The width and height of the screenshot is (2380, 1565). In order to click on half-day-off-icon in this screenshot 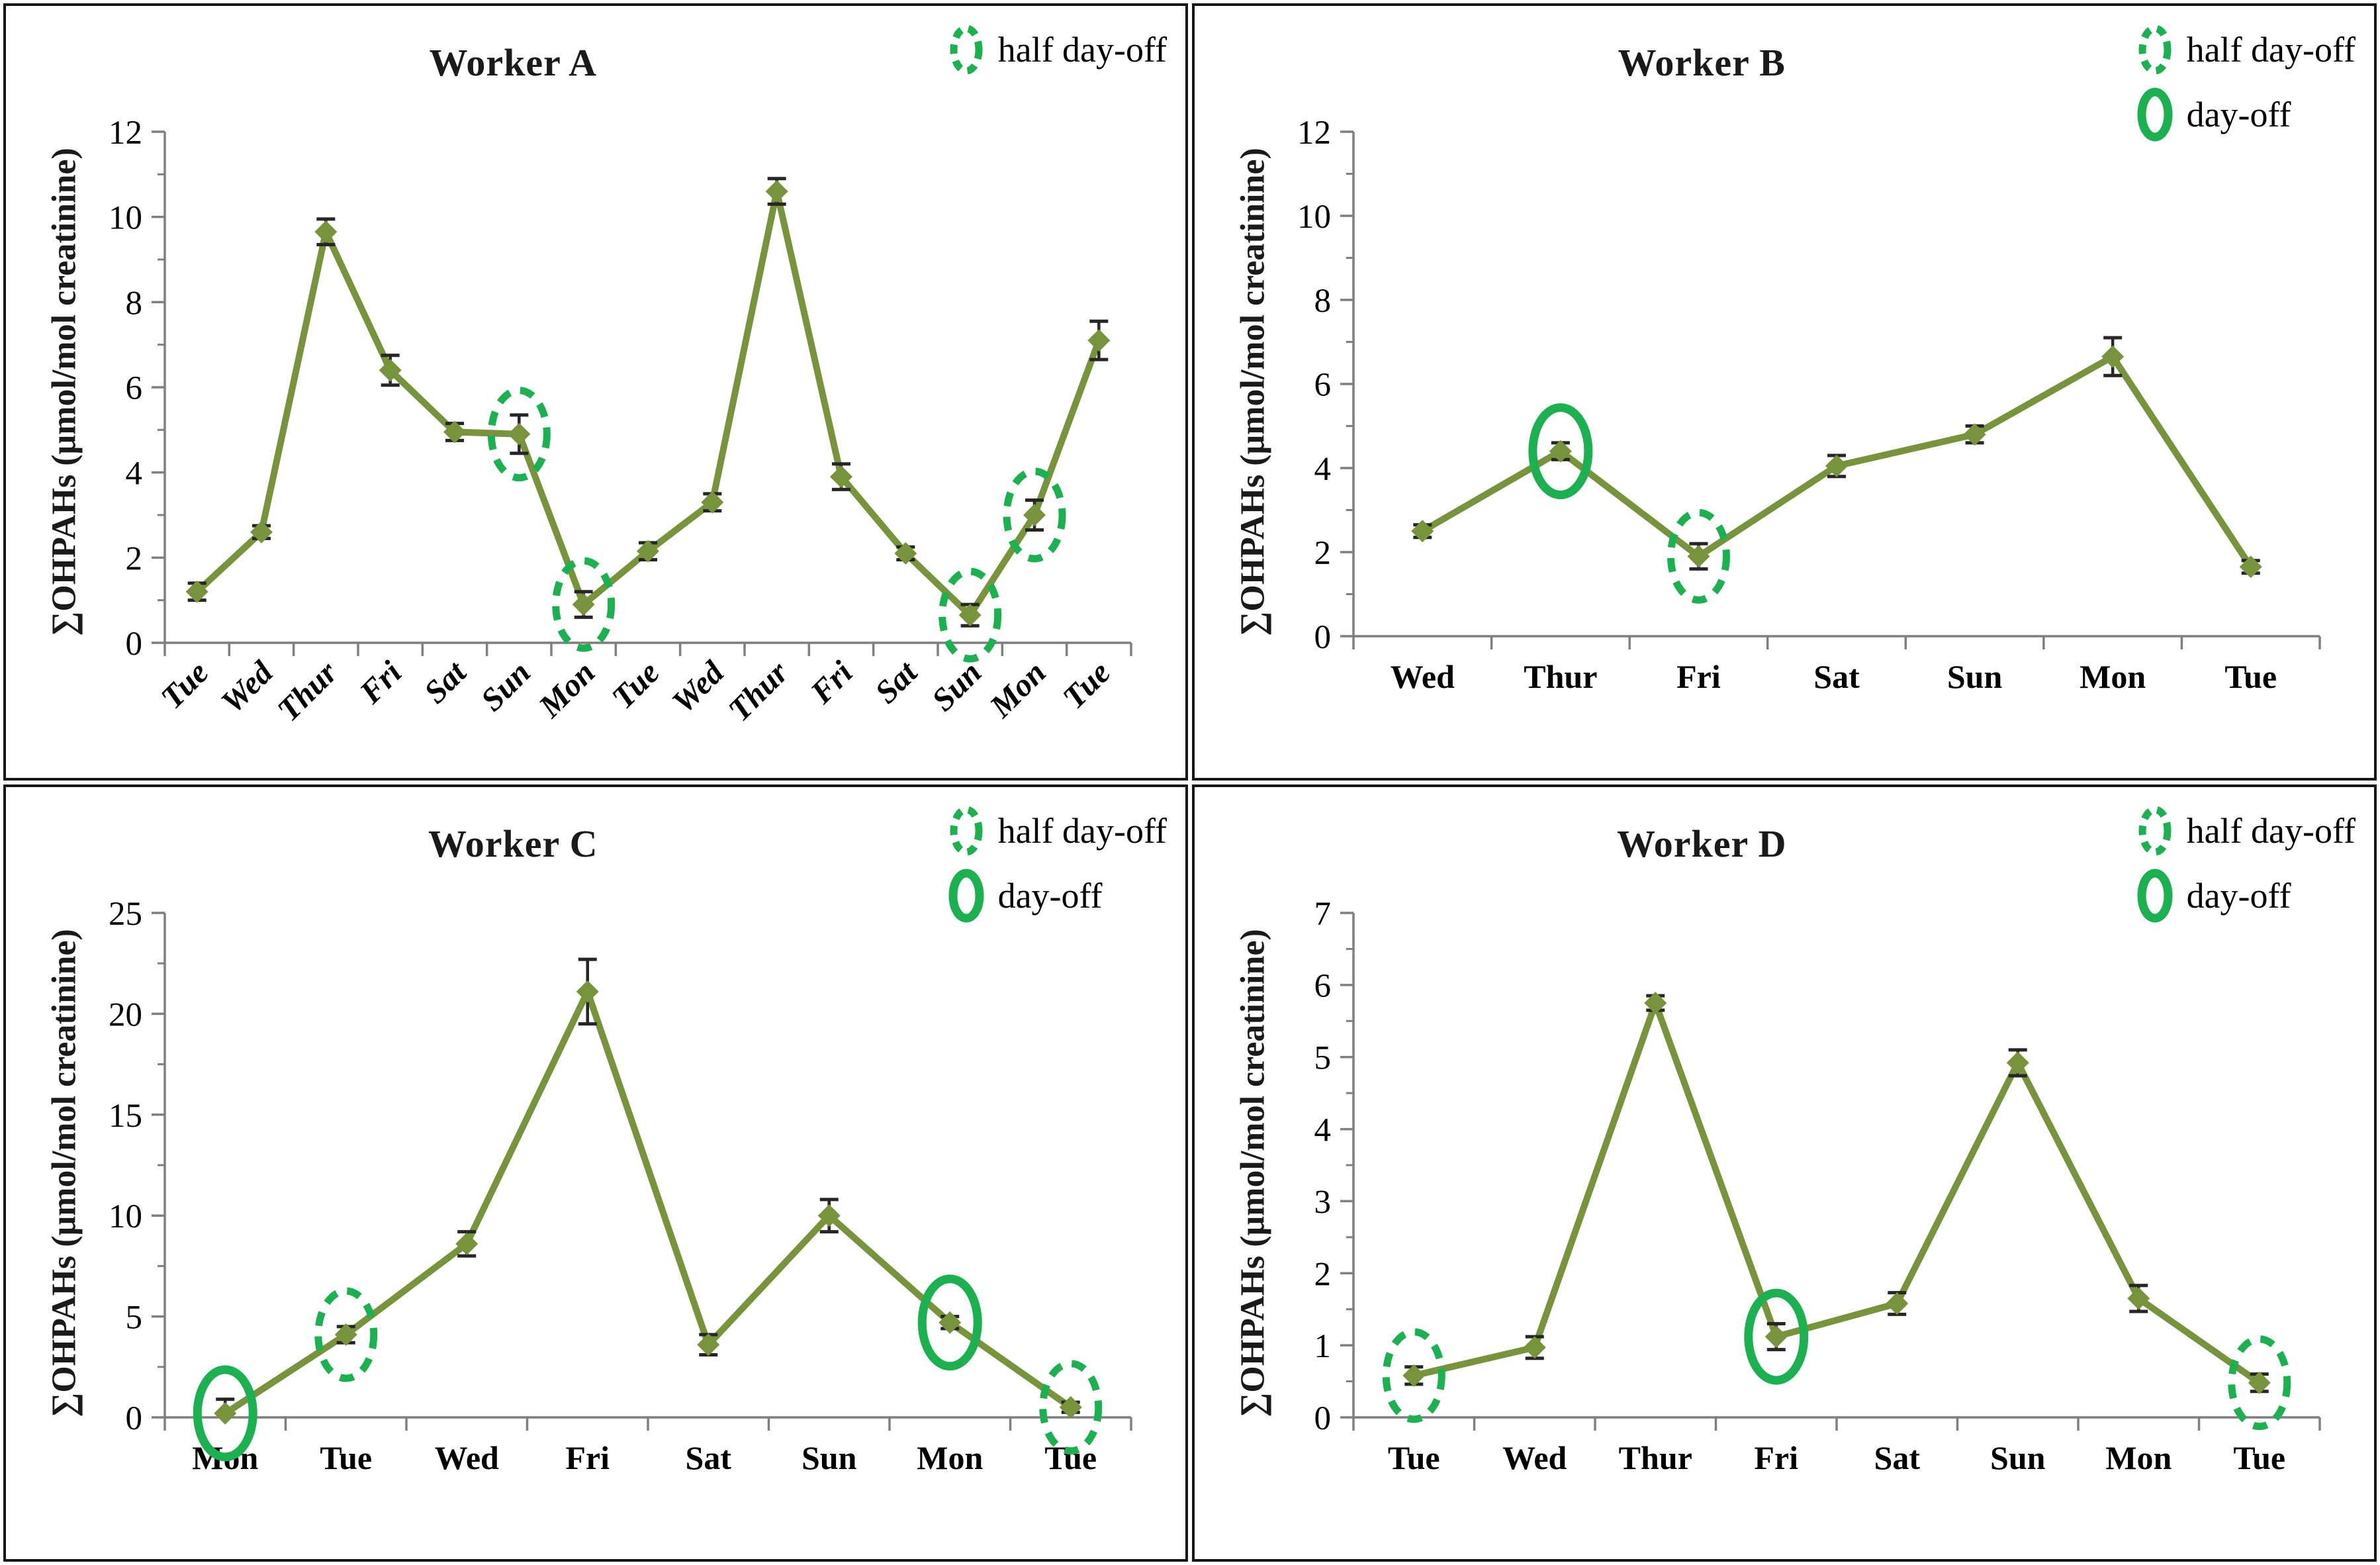, I will do `click(966, 831)`.